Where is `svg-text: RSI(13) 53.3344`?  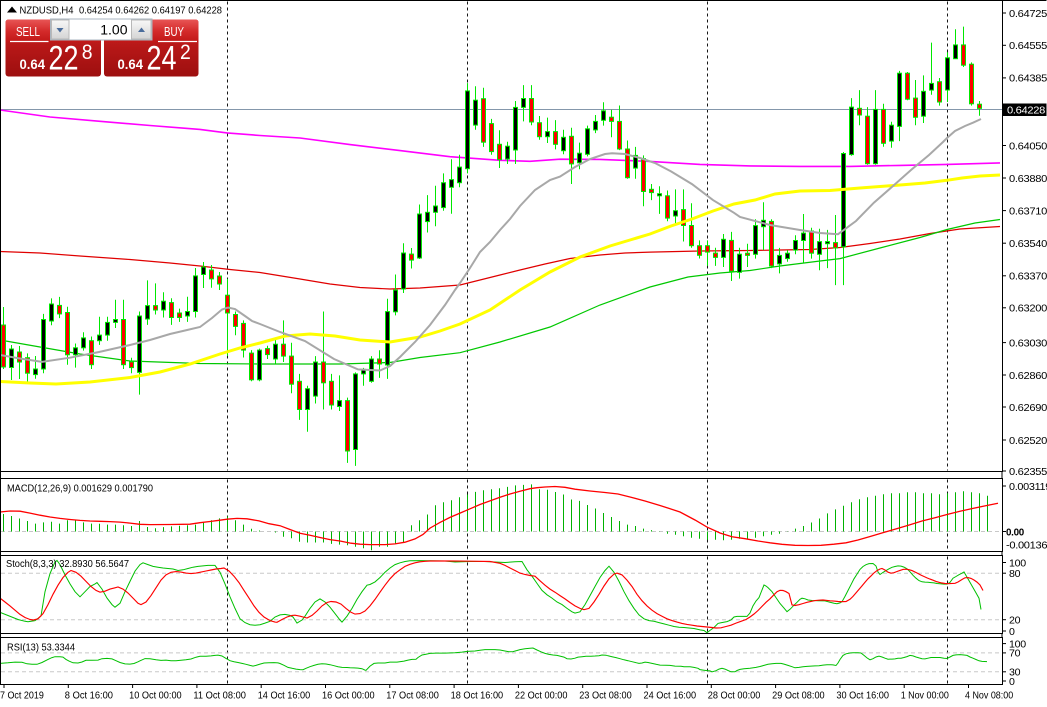
svg-text: RSI(13) 53.3344 is located at coordinates (41, 648).